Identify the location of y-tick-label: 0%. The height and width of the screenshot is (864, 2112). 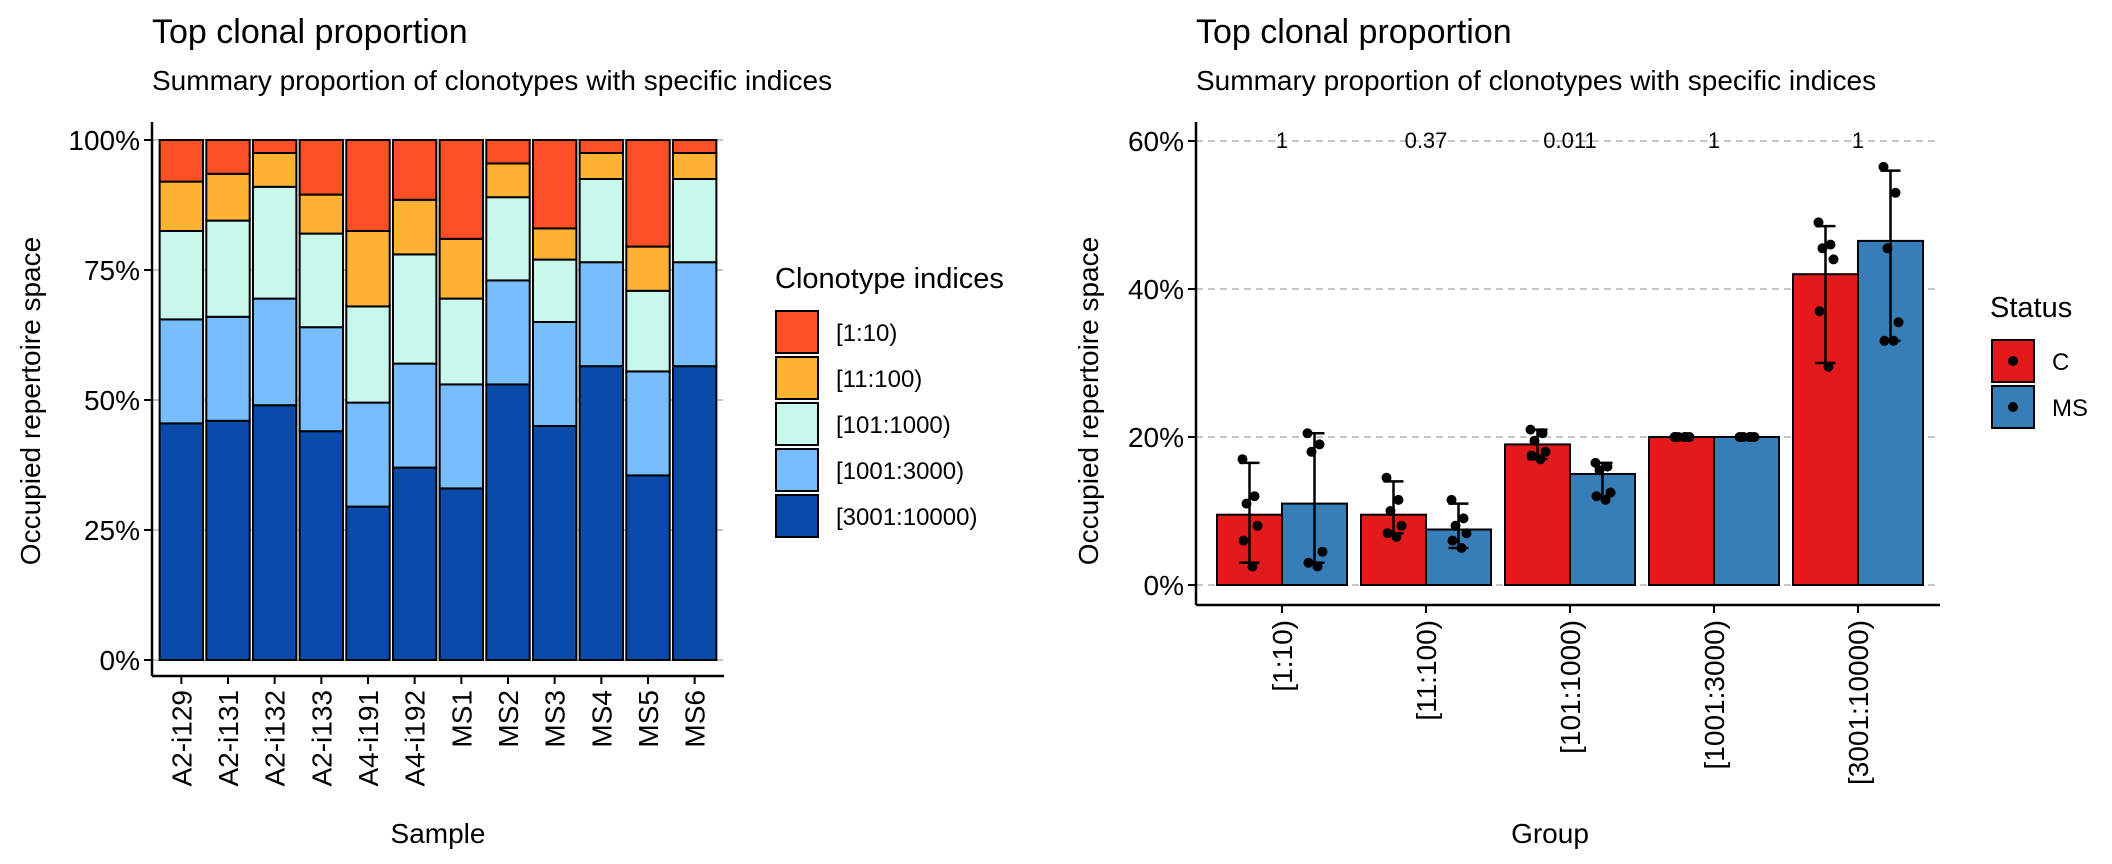
(120, 660).